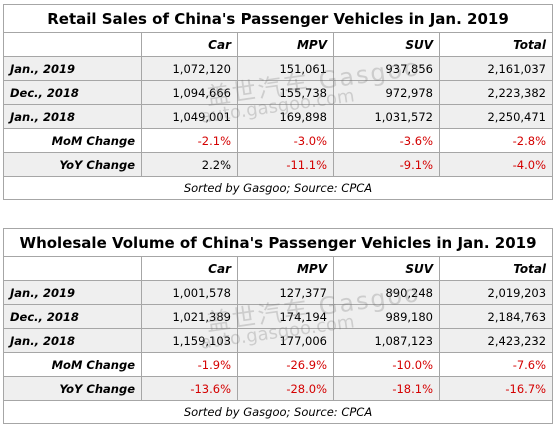  Describe the element at coordinates (285, 140) in the screenshot. I see `cell-mpv: -3.0%` at that location.